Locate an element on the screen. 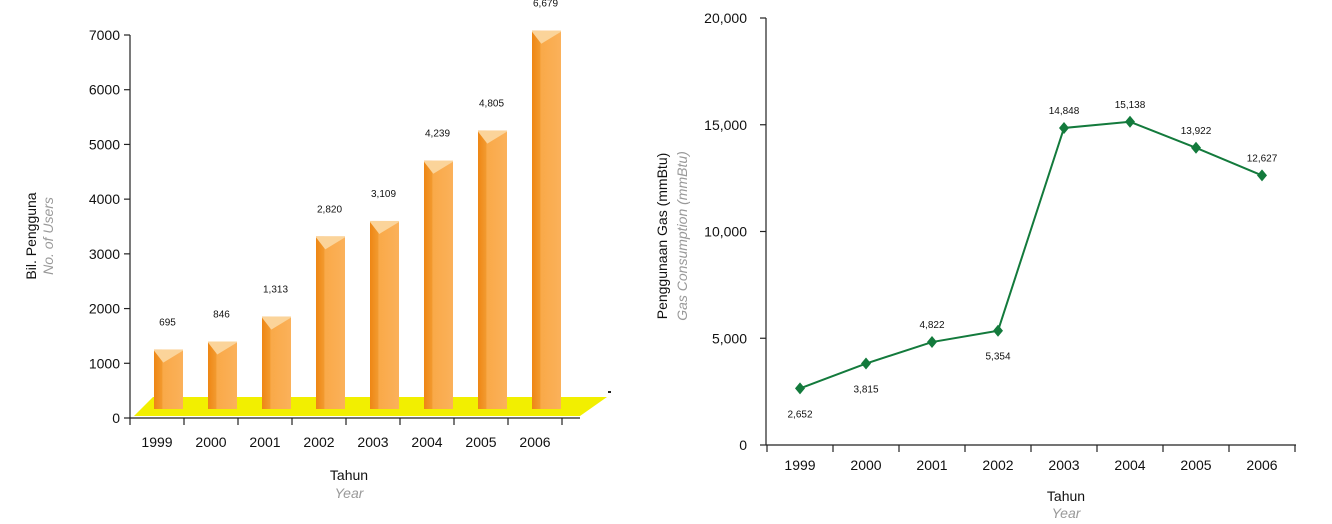 Image resolution: width=1332 pixels, height=524 pixels. line-value-label: 14,848 is located at coordinates (1064, 111).